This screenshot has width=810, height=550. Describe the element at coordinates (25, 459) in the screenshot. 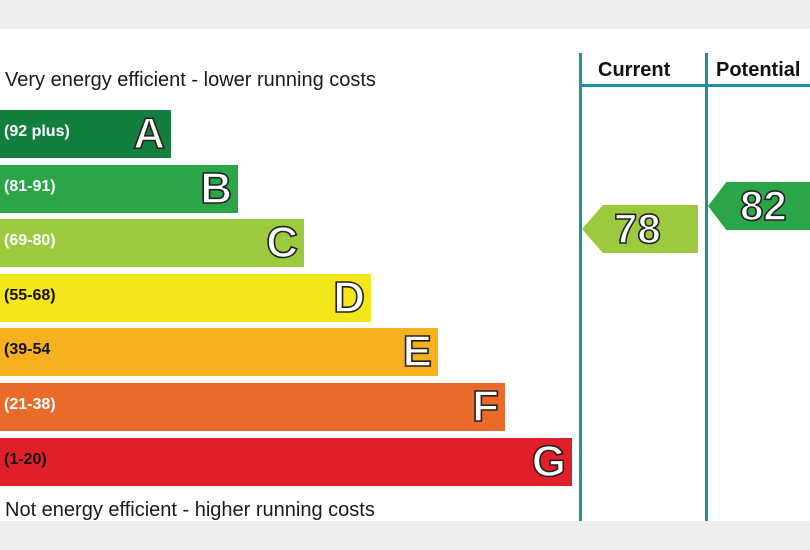

I see `band-range-label: (1-20)` at that location.